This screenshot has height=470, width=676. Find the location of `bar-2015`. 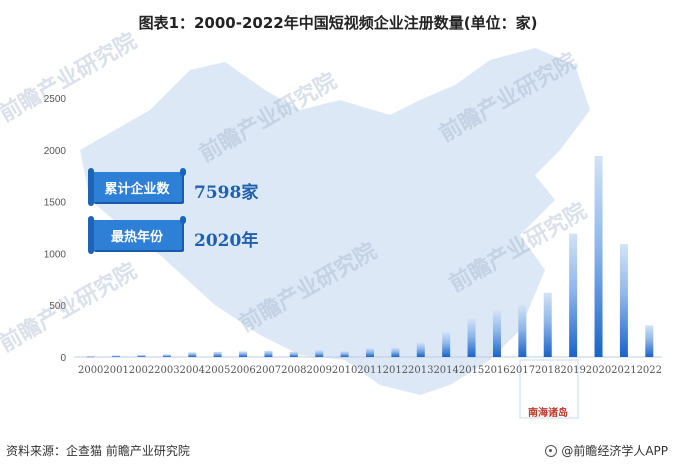

bar-2015 is located at coordinates (471, 337).